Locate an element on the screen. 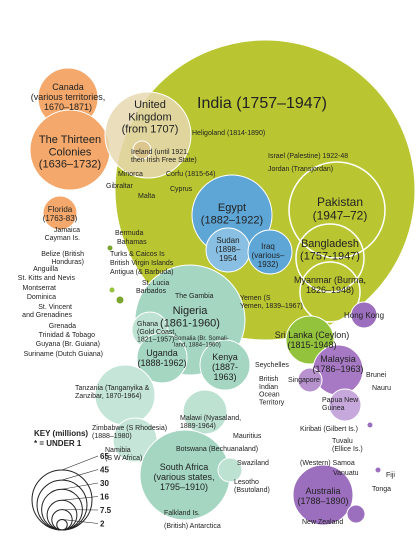 The image size is (416, 540). label-line: (1861-1960) is located at coordinates (190, 323).